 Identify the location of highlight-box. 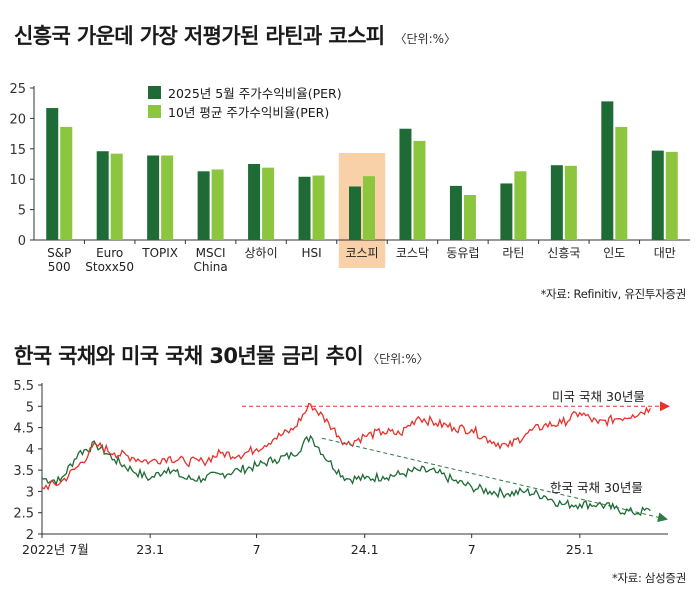
(362, 210).